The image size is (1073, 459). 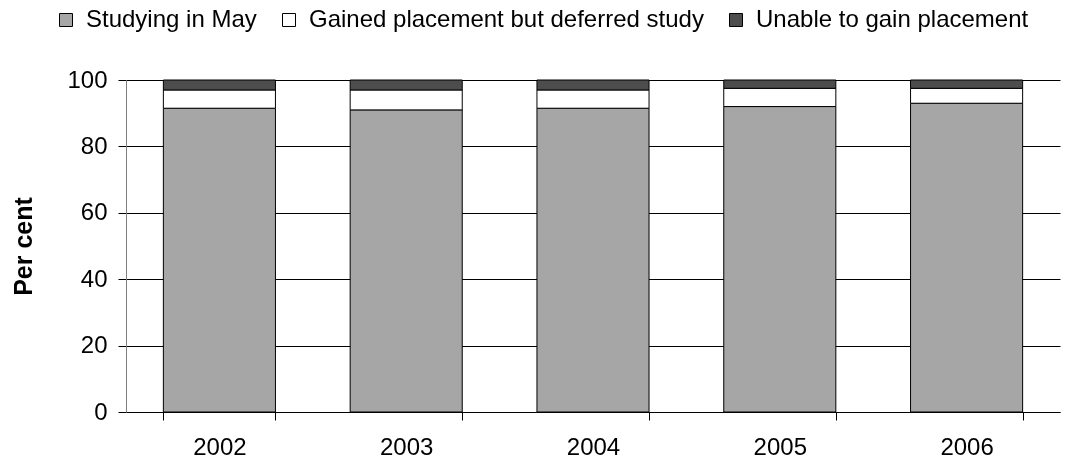 What do you see at coordinates (94, 278) in the screenshot?
I see `y-tick-label: 40` at bounding box center [94, 278].